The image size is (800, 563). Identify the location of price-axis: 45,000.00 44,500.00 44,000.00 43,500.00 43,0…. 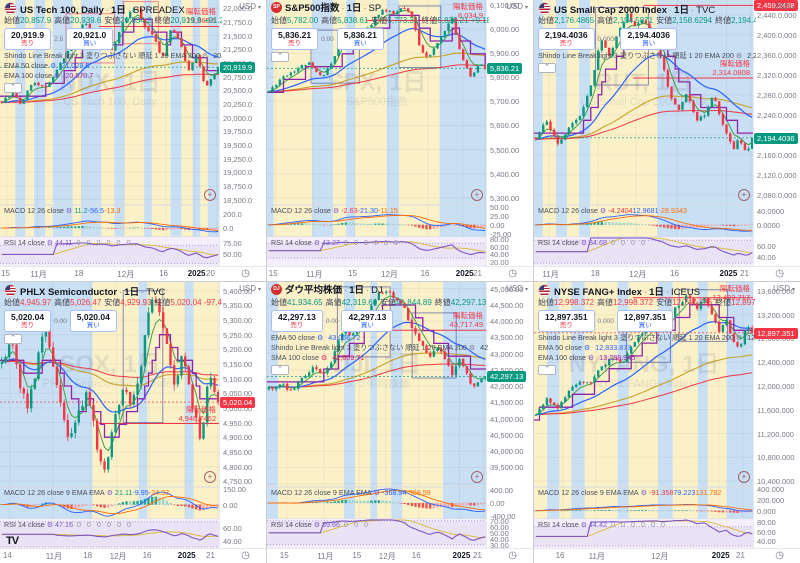
(509, 416).